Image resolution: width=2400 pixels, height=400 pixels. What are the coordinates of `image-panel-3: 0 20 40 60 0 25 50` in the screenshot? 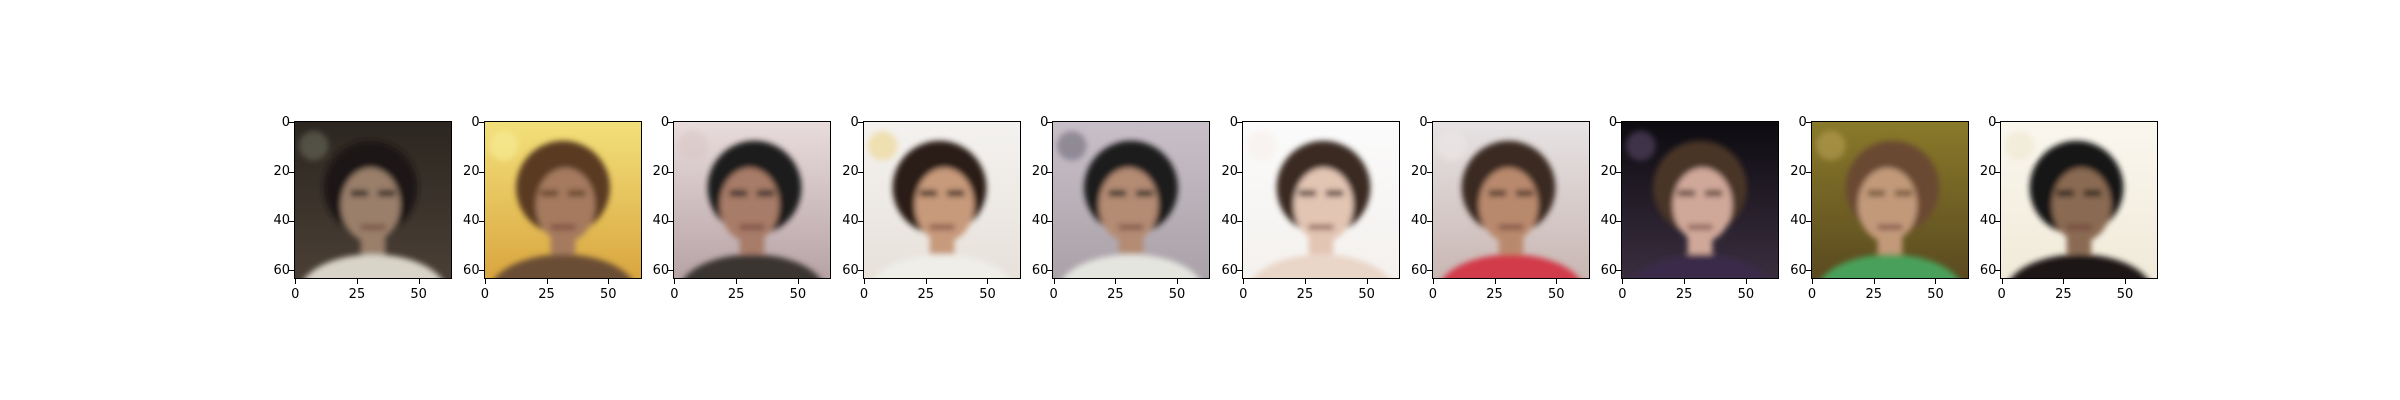 It's located at (754, 160).